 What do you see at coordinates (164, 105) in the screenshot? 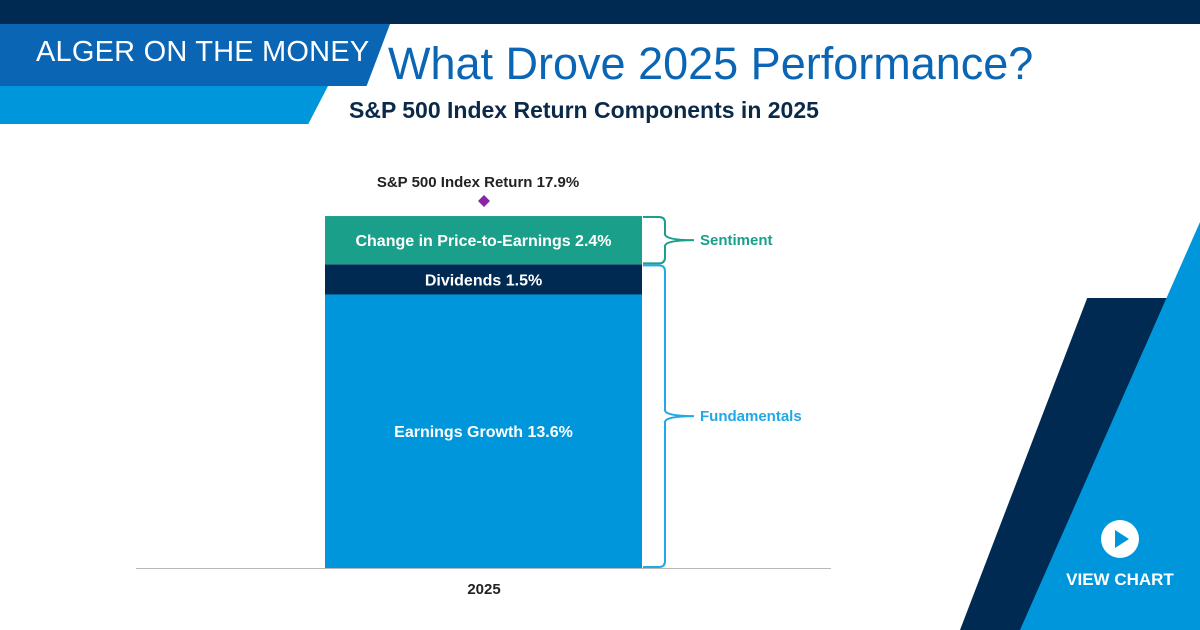
I see `accent-band` at bounding box center [164, 105].